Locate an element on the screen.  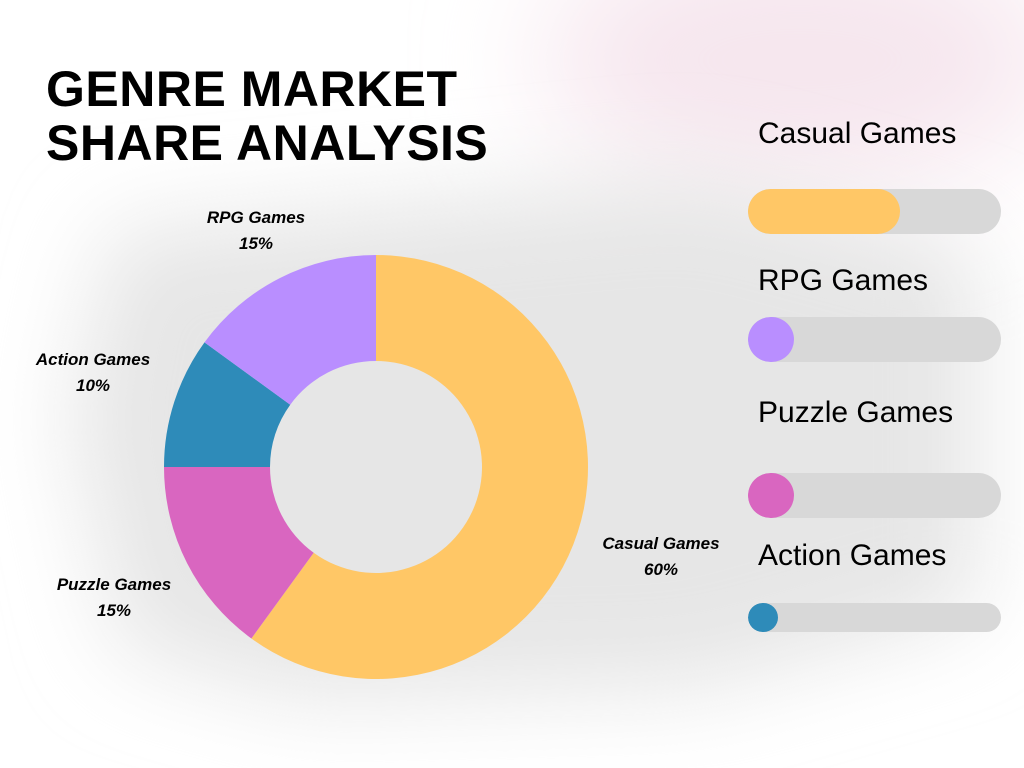
legend-label-action: Action Games is located at coordinates (852, 555).